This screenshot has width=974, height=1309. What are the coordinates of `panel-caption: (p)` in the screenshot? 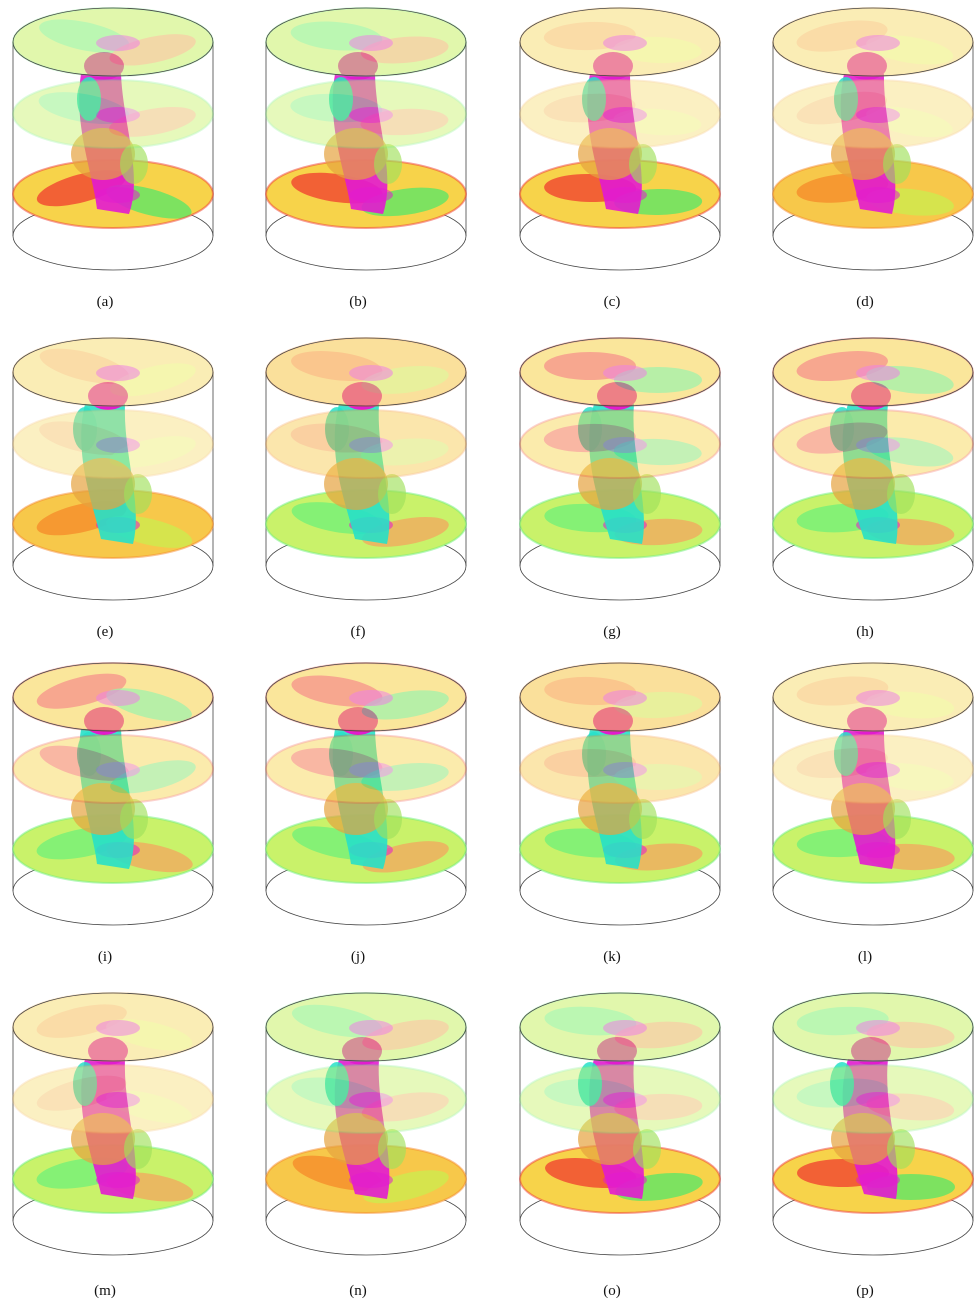 It's located at (865, 1291).